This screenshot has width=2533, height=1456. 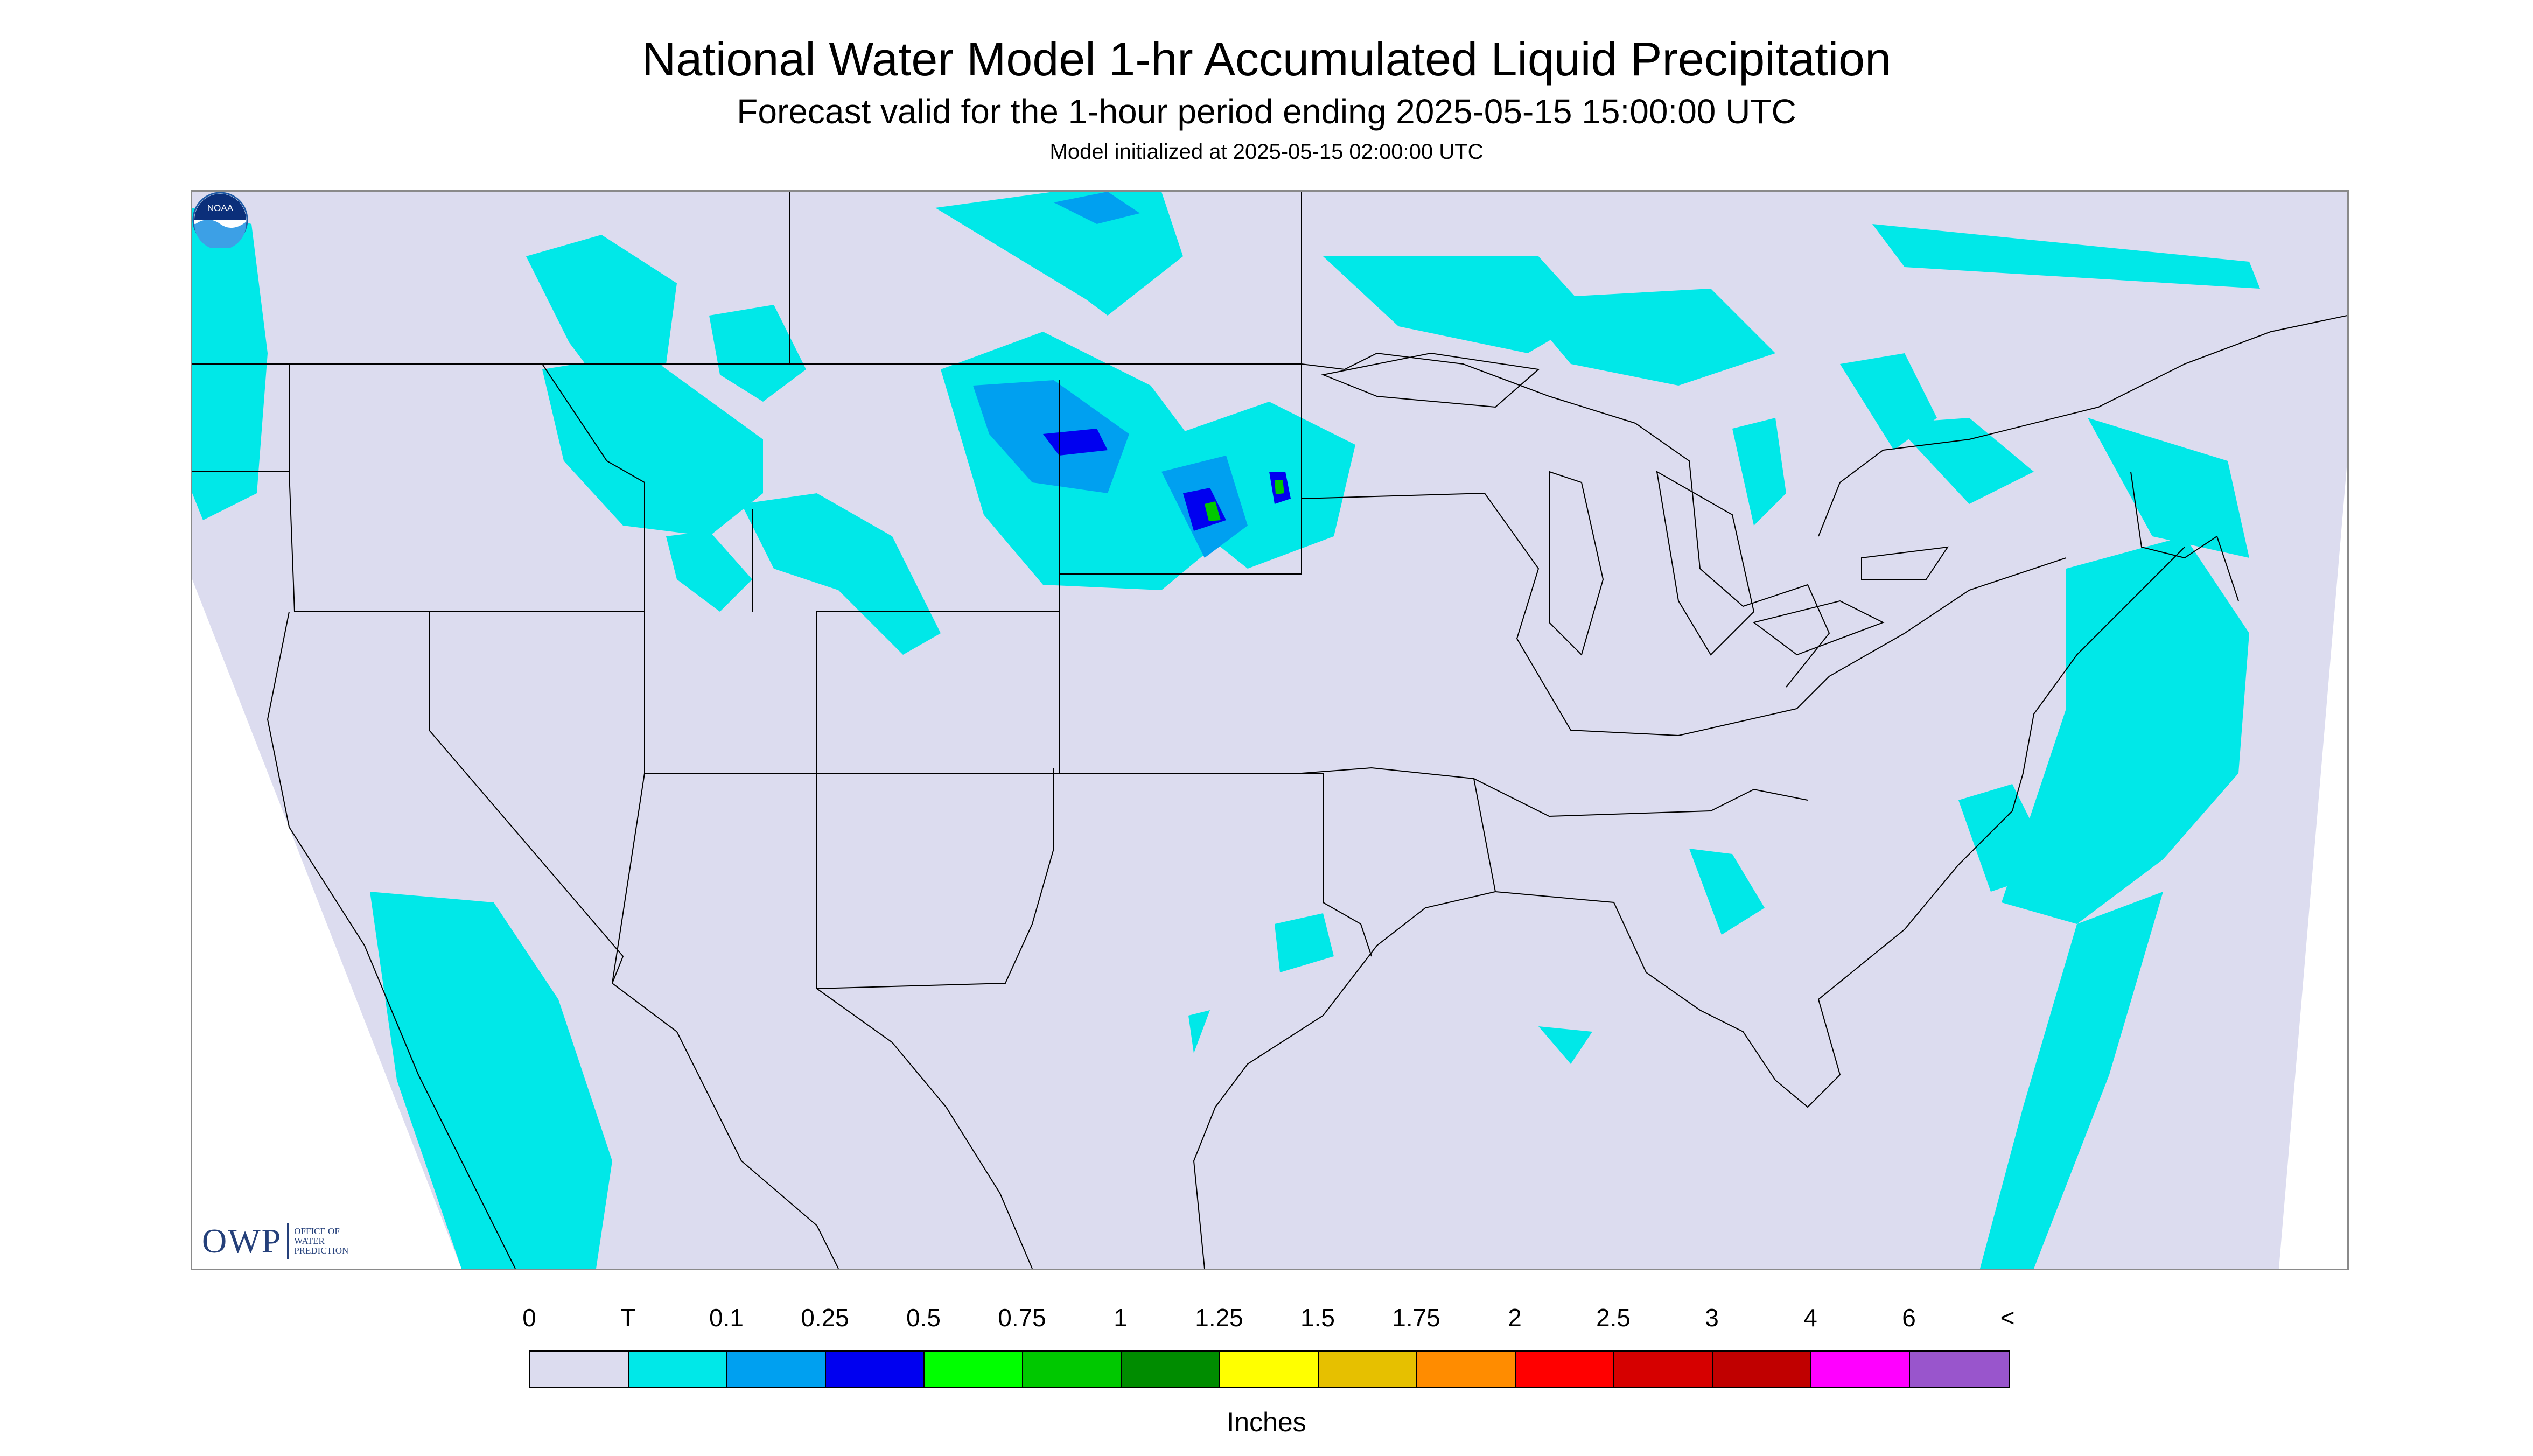 What do you see at coordinates (1022, 1318) in the screenshot?
I see `legend-tick-label: 0.75` at bounding box center [1022, 1318].